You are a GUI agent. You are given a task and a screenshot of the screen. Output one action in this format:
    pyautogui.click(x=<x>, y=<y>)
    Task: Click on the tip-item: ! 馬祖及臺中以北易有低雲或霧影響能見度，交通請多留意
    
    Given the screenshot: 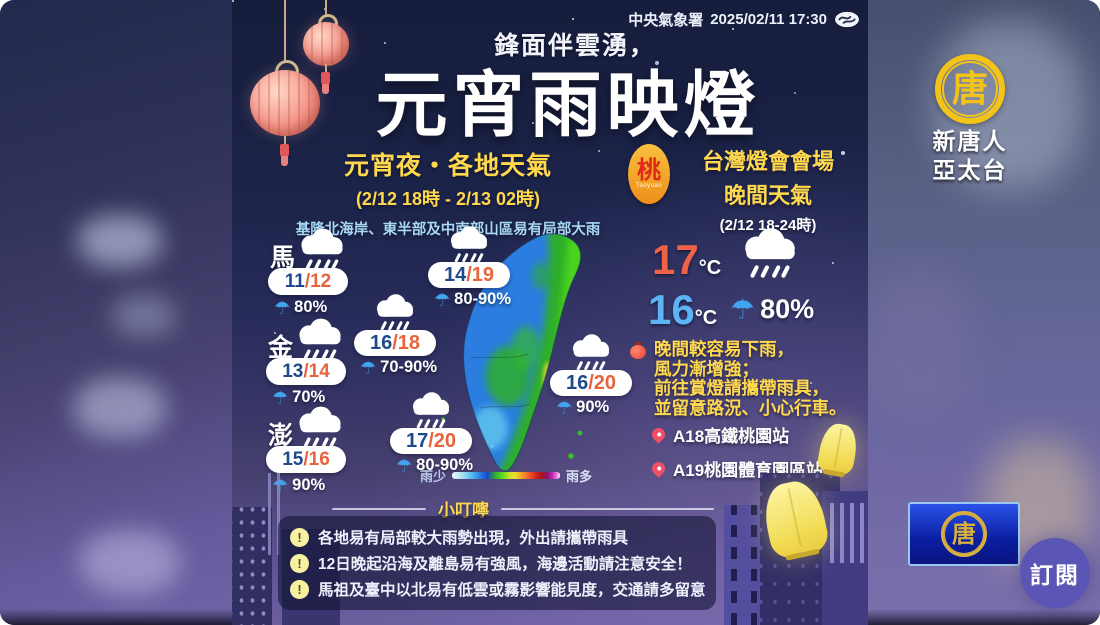 What is the action you would take?
    pyautogui.click(x=498, y=589)
    